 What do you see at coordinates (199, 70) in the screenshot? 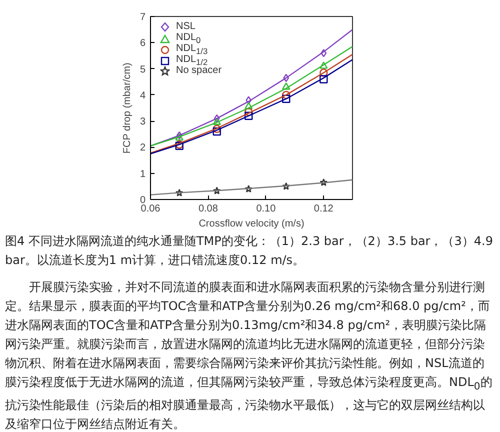
I see `legend-label: No spacer` at bounding box center [199, 70].